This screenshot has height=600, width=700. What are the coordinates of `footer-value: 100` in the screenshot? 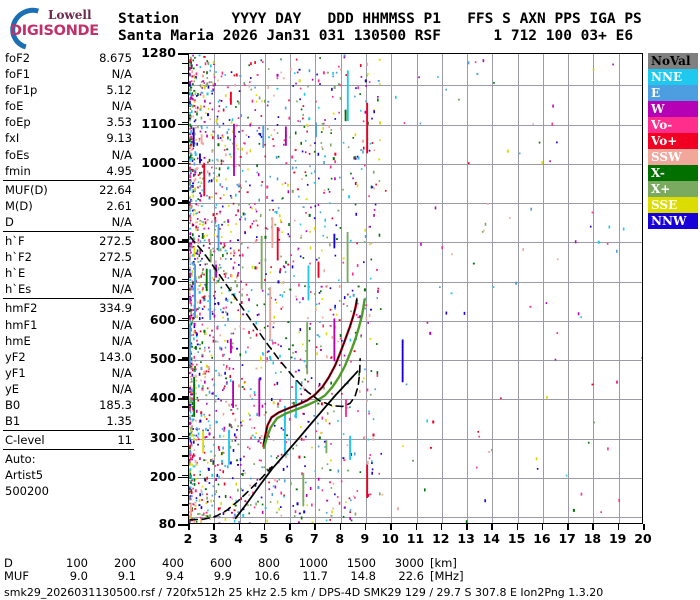 It's located at (77, 563).